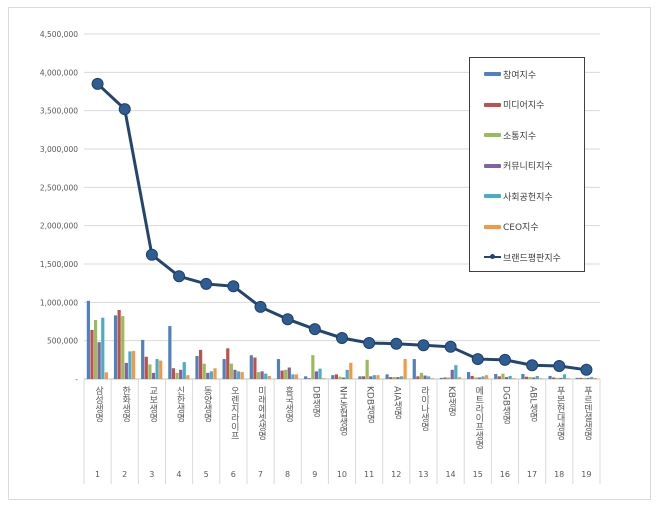 This screenshot has width=660, height=510. What do you see at coordinates (369, 474) in the screenshot?
I see `category-number: 11` at bounding box center [369, 474].